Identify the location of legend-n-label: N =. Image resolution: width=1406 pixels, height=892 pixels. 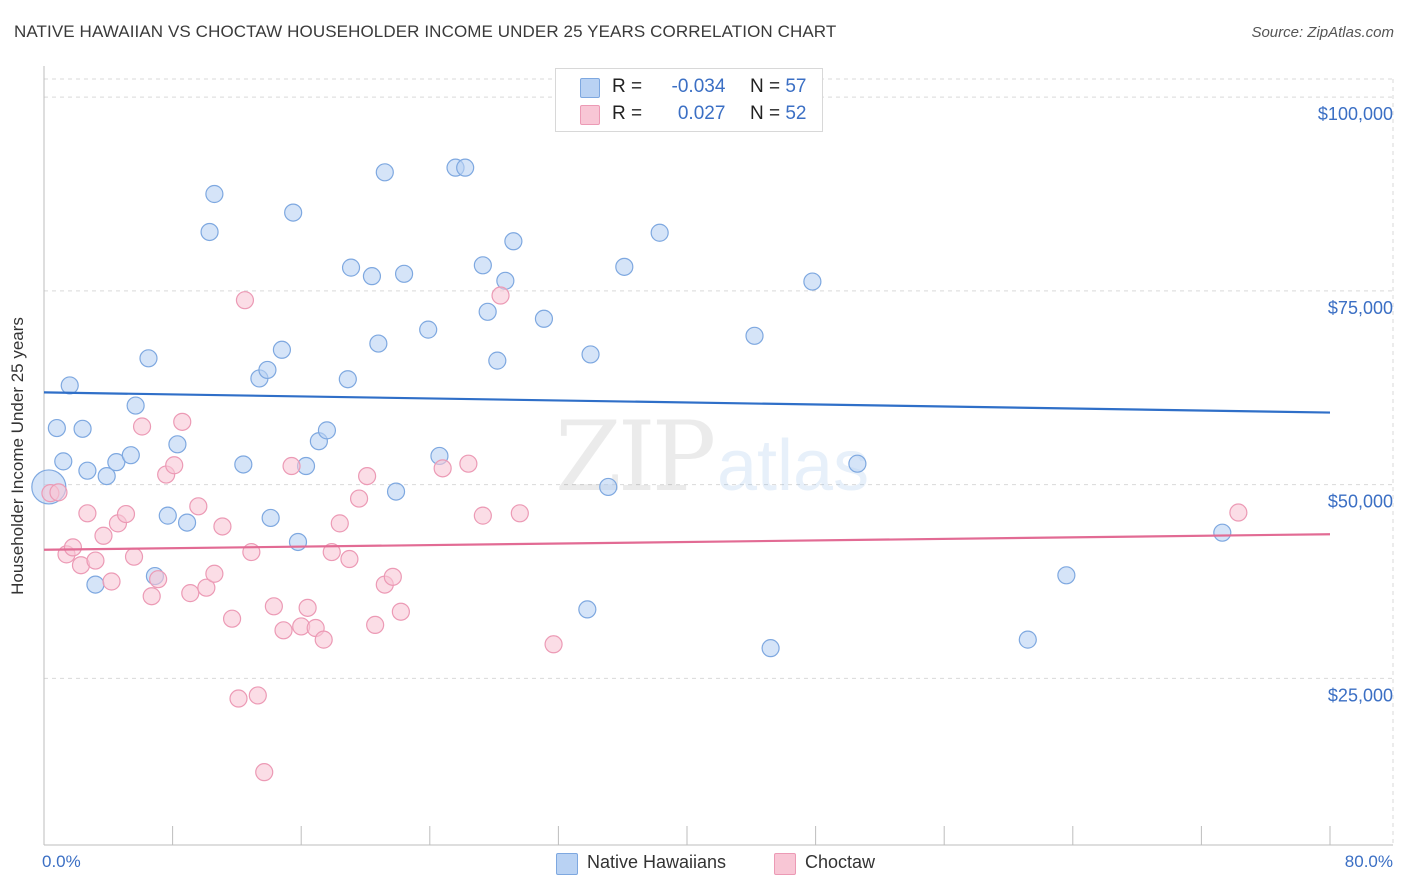
(765, 113).